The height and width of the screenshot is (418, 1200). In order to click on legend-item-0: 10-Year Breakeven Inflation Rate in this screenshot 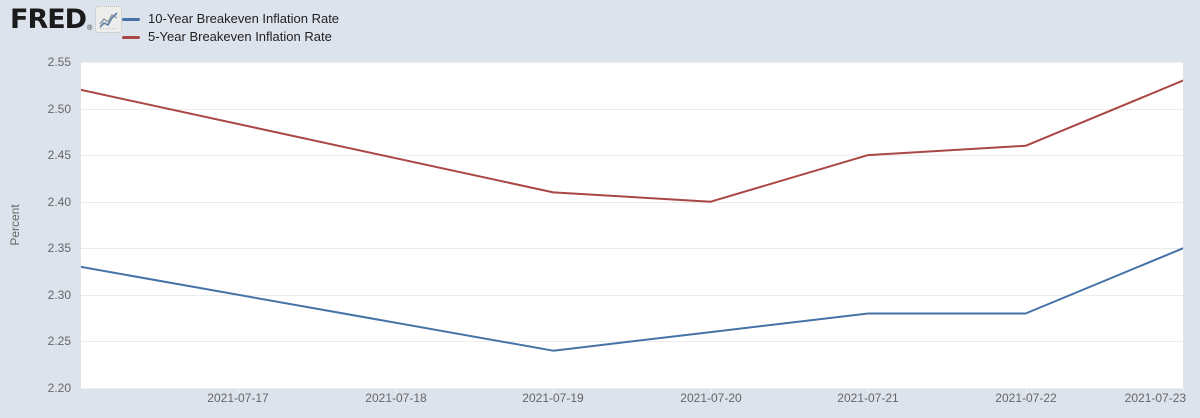, I will do `click(230, 19)`.